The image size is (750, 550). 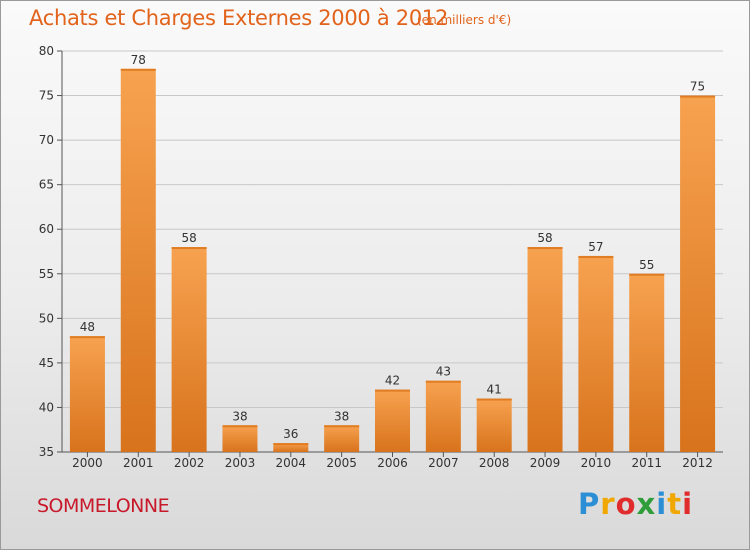 What do you see at coordinates (675, 504) in the screenshot?
I see `brand-letter: t` at bounding box center [675, 504].